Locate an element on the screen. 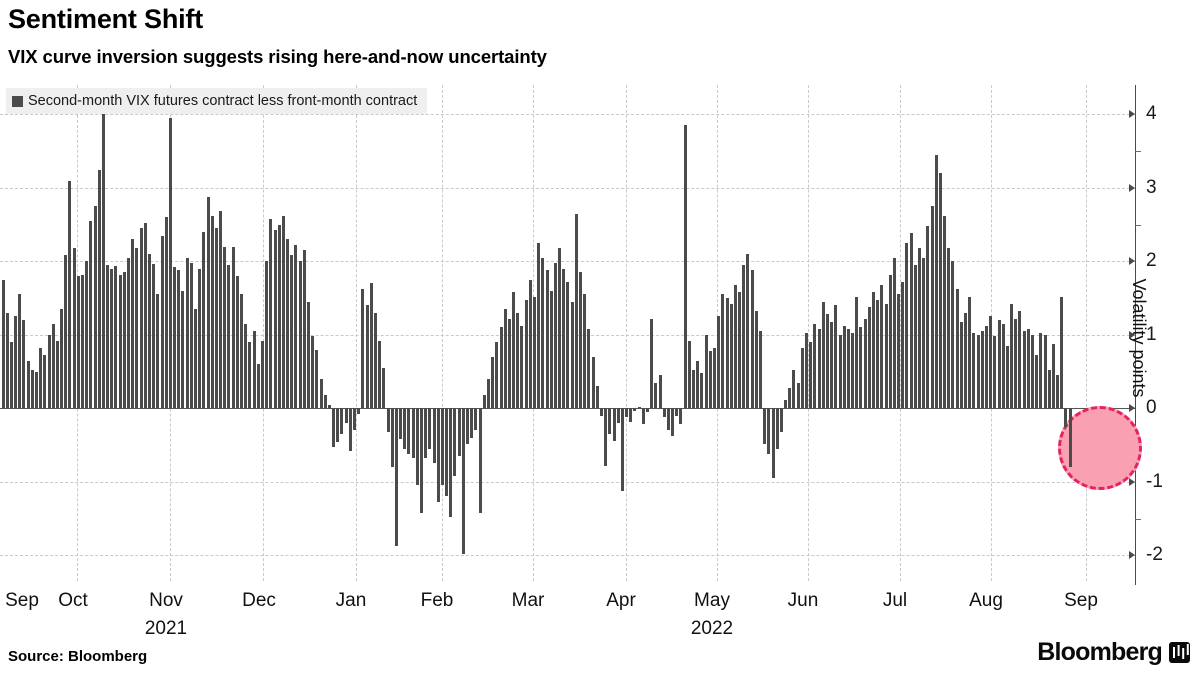 Image resolution: width=1200 pixels, height=675 pixels. x-axis-tick-label: Dec is located at coordinates (259, 600).